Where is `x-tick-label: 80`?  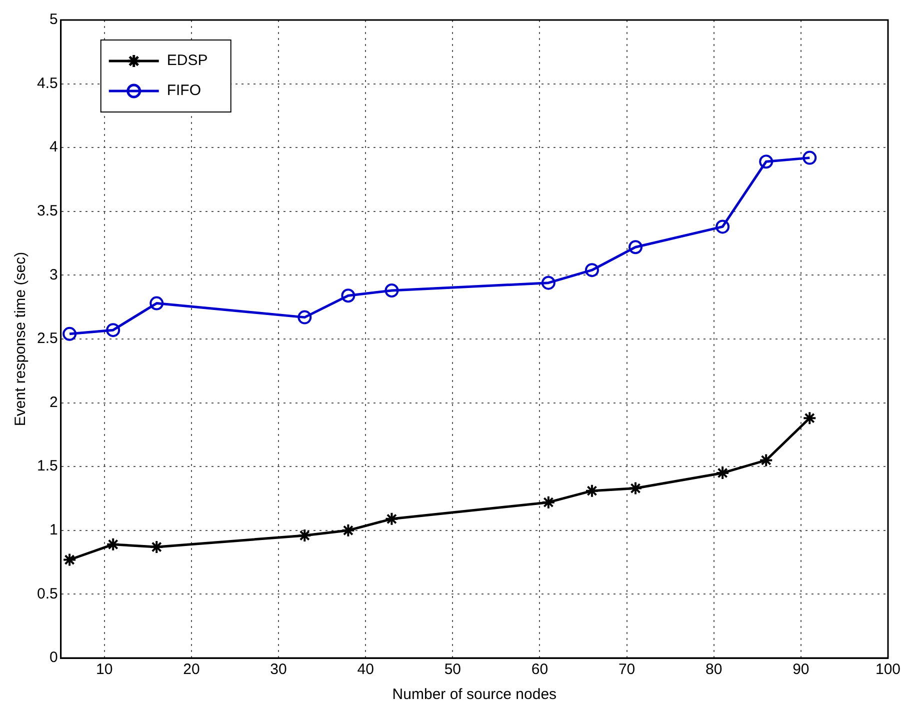 x-tick-label: 80 is located at coordinates (714, 669).